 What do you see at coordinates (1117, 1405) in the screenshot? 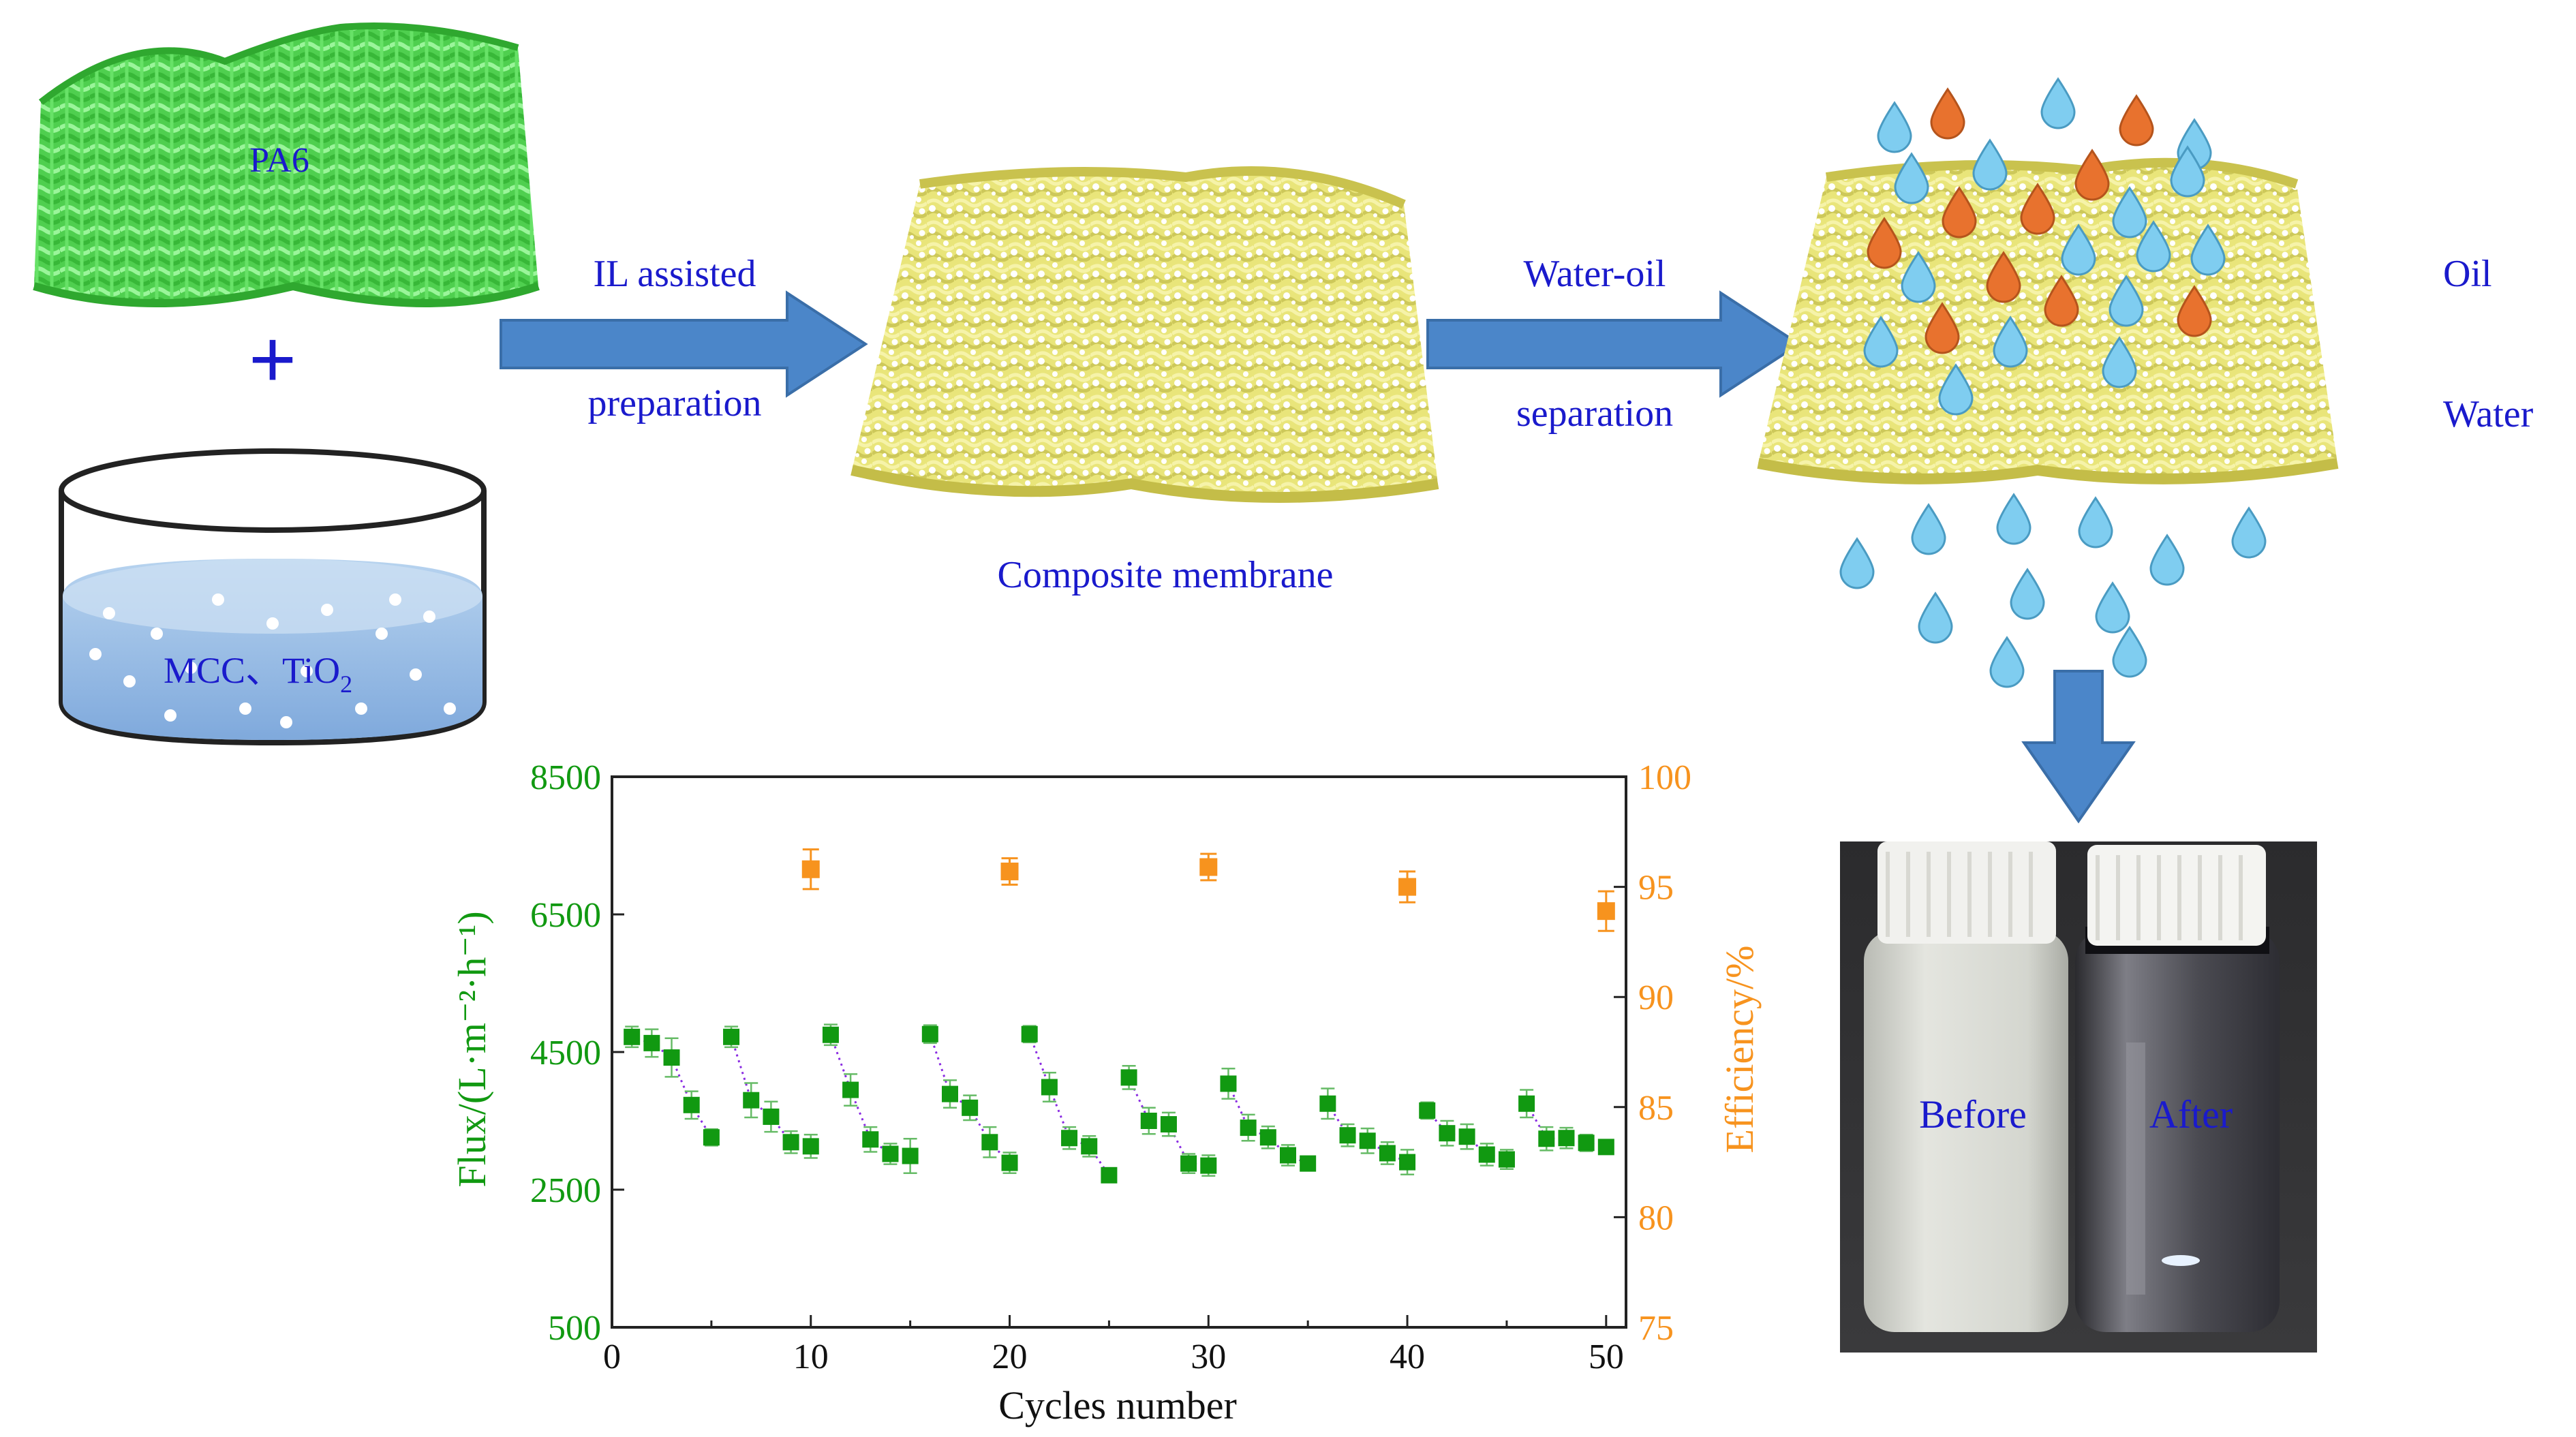
I see `x-axis-label: Cycles number` at bounding box center [1117, 1405].